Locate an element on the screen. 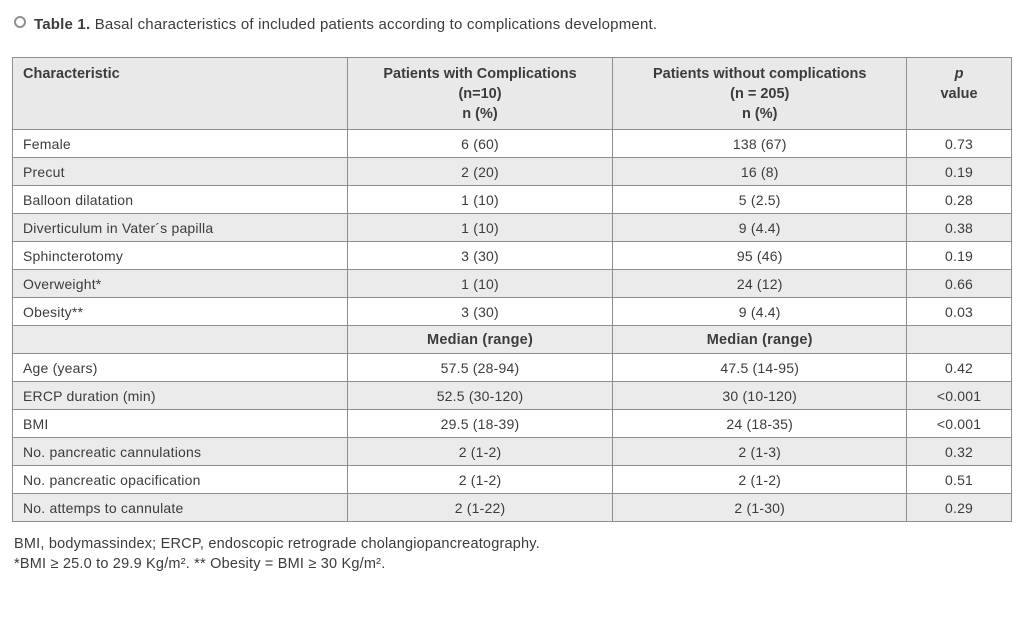 The image size is (1024, 620). table-row: Balloon dilatation 1 (10) 5 (2.5) 0.28 is located at coordinates (512, 199).